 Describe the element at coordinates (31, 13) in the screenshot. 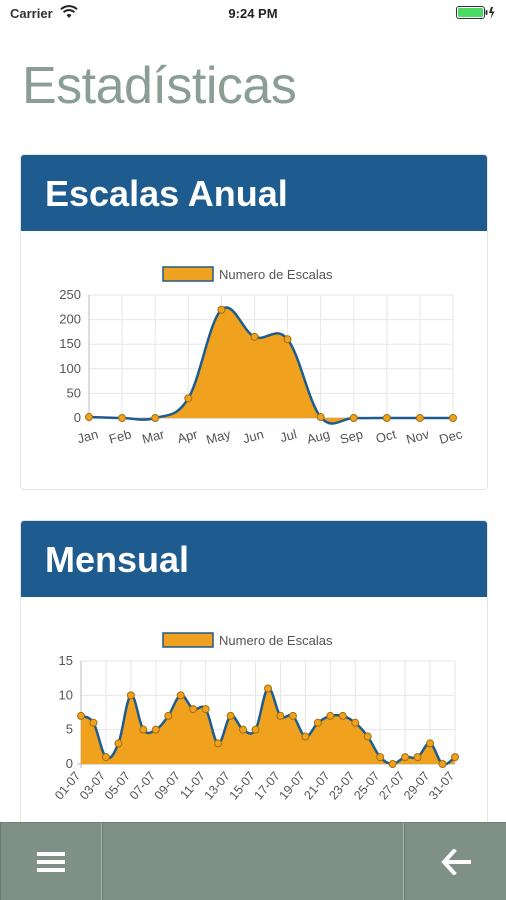

I see `carrier-label: Carrier` at that location.